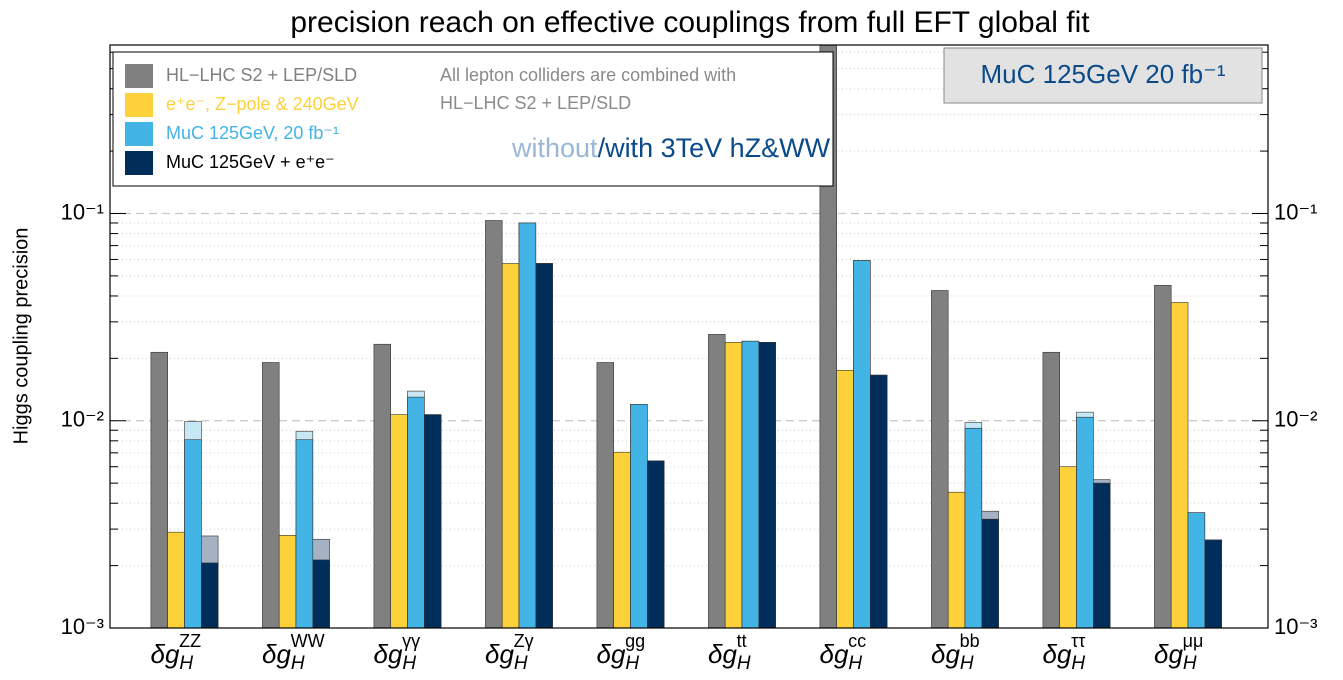  I want to click on x-tick-label: δgHbb, so click(955, 652).